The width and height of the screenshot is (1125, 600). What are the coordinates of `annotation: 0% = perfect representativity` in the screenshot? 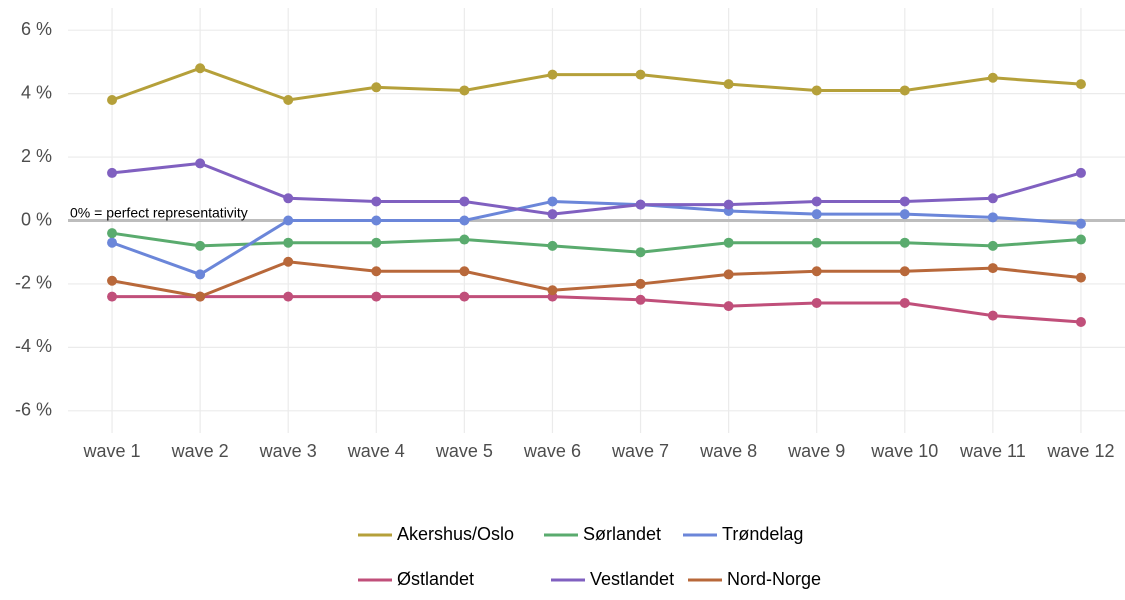 It's located at (159, 213).